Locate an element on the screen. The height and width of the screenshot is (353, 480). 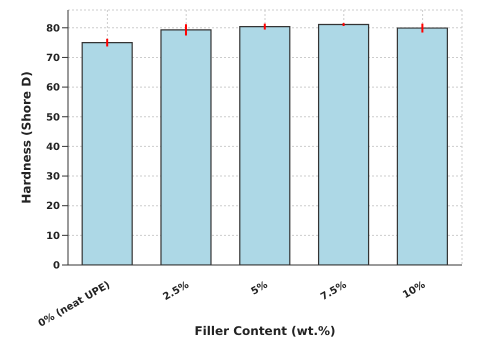
x-tick-label: 5% is located at coordinates (259, 289).